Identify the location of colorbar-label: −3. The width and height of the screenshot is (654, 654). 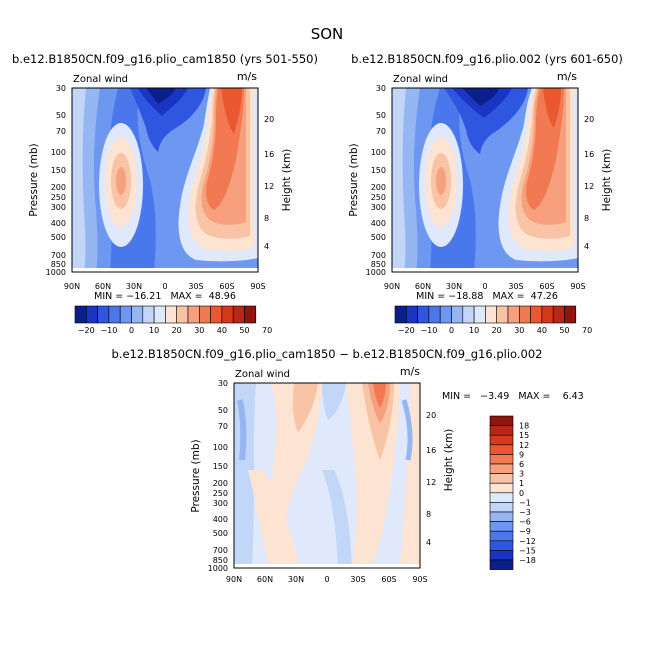
(525, 512).